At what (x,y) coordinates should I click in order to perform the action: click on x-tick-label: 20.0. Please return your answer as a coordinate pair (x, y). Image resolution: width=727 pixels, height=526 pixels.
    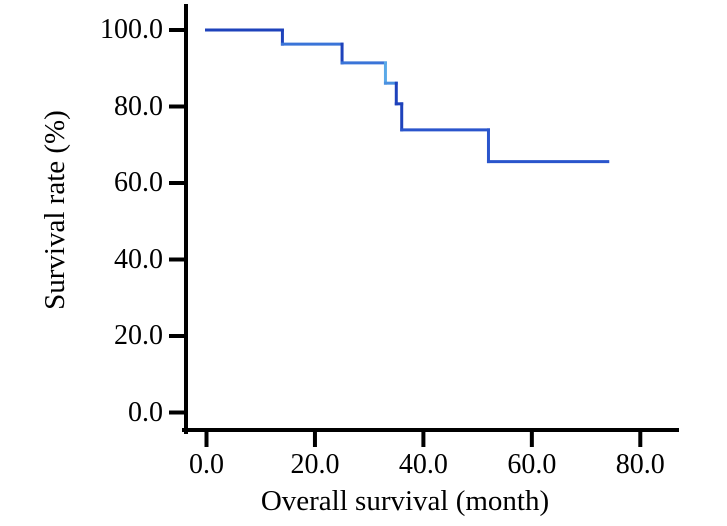
    Looking at the image, I should click on (315, 464).